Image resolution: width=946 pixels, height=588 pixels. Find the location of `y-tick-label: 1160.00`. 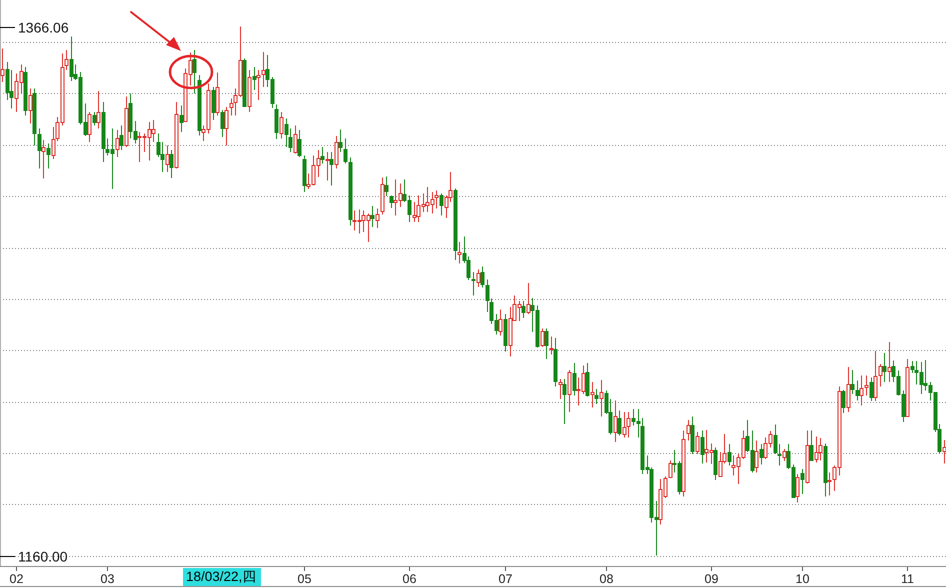

y-tick-label: 1160.00 is located at coordinates (43, 556).